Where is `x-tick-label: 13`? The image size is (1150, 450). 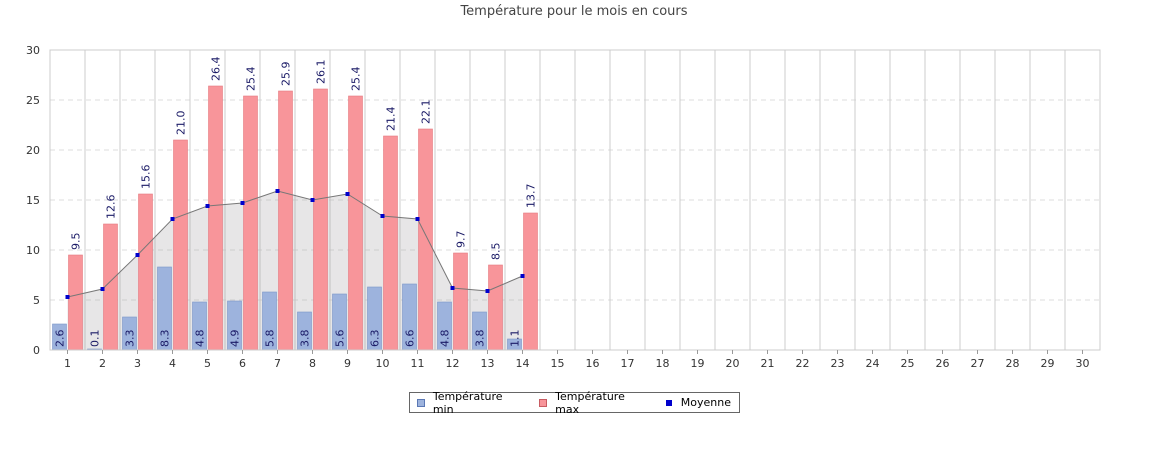
x-tick-label: 13 is located at coordinates (488, 363).